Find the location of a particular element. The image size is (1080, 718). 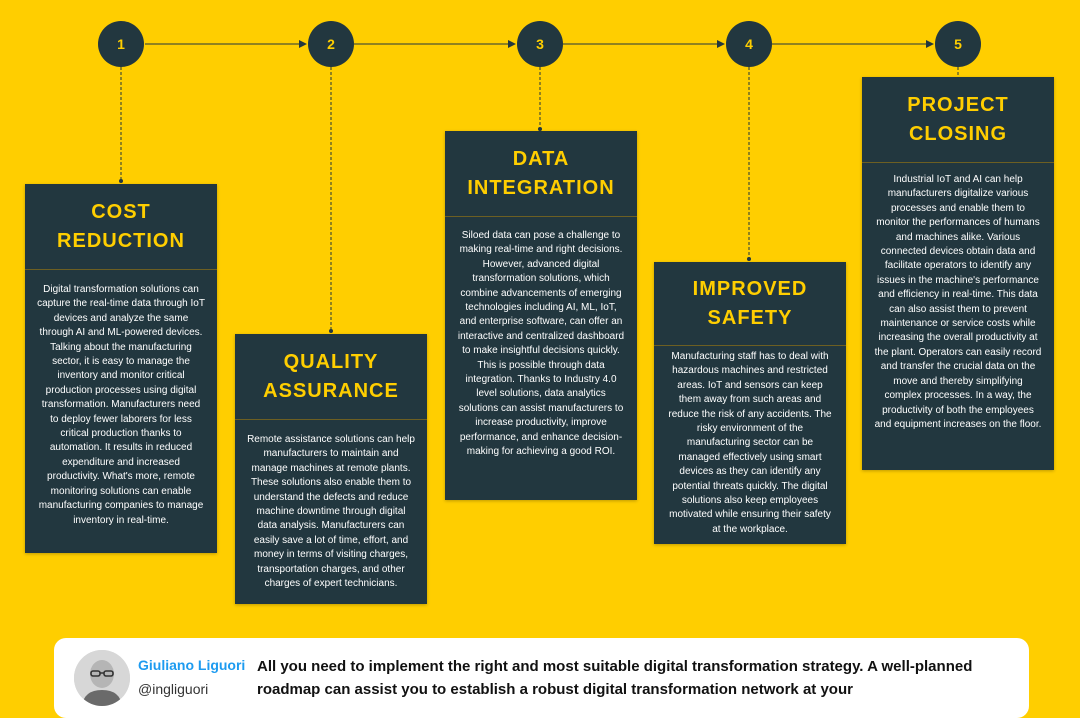

card-title-line: COST is located at coordinates (121, 211).